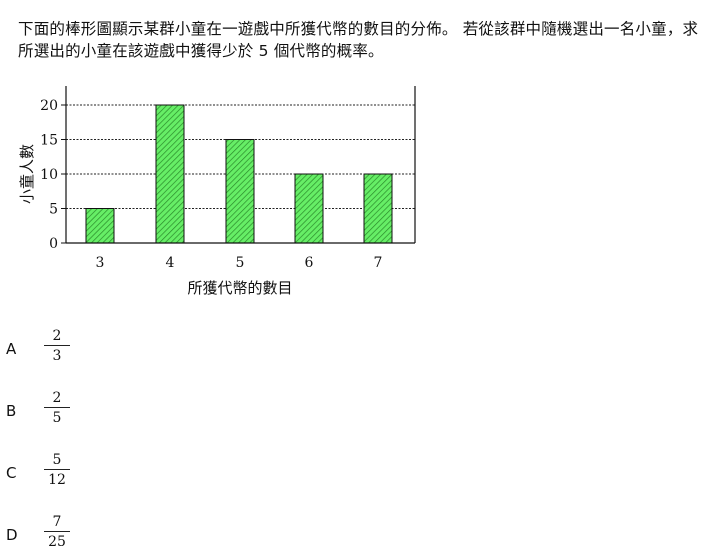 Image resolution: width=718 pixels, height=556 pixels. I want to click on option-c-numerator: 5, so click(57, 460).